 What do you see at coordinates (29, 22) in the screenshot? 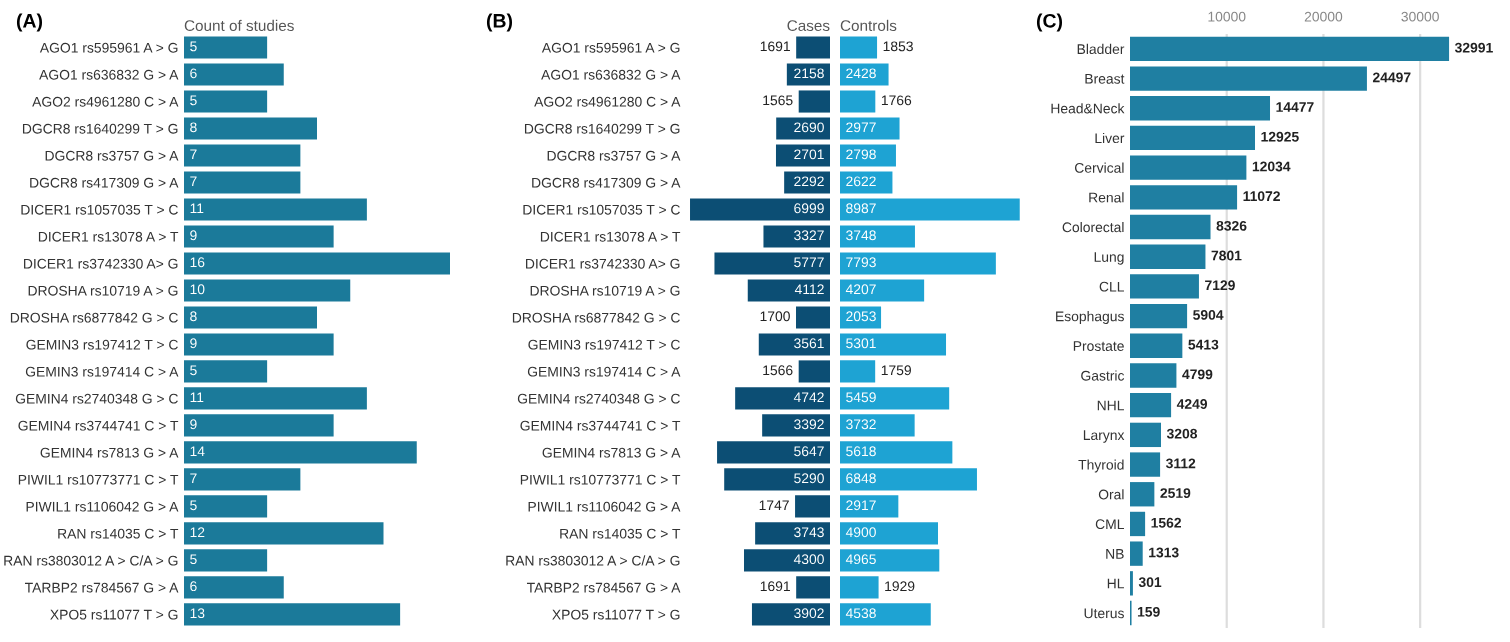
I see `chart-title: (A)` at bounding box center [29, 22].